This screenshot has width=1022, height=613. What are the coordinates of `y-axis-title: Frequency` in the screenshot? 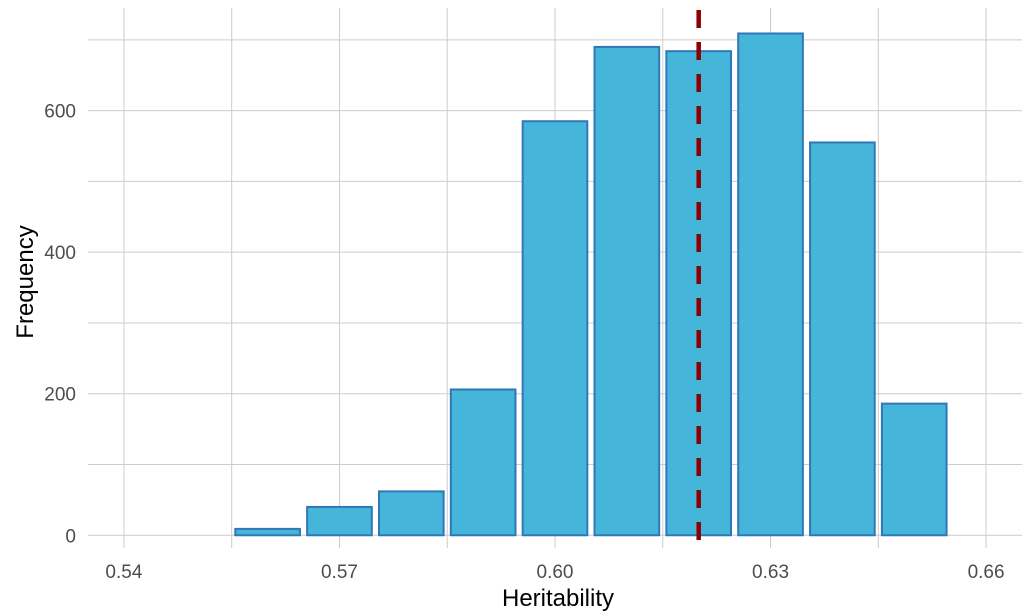 It's located at (25, 281).